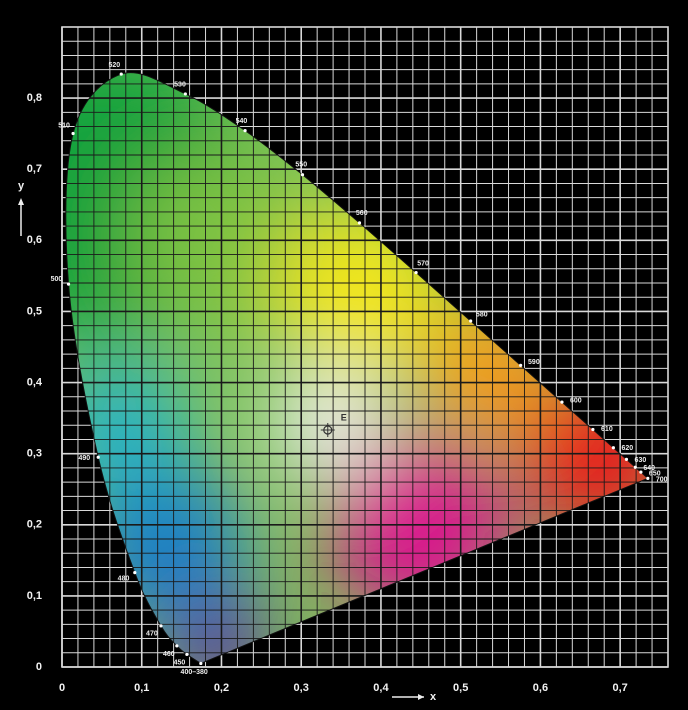 Image resolution: width=688 pixels, height=710 pixels. Describe the element at coordinates (421, 697) in the screenshot. I see `x-arrow-head` at that location.